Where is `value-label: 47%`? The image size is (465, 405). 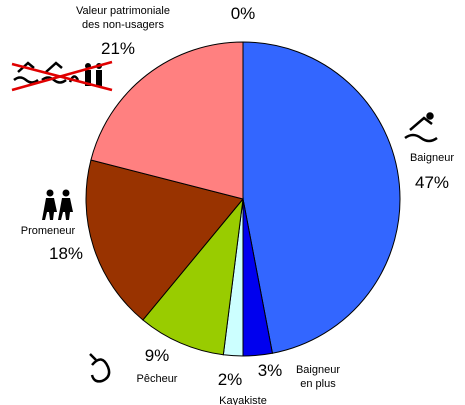 value-label: 47% is located at coordinates (432, 182).